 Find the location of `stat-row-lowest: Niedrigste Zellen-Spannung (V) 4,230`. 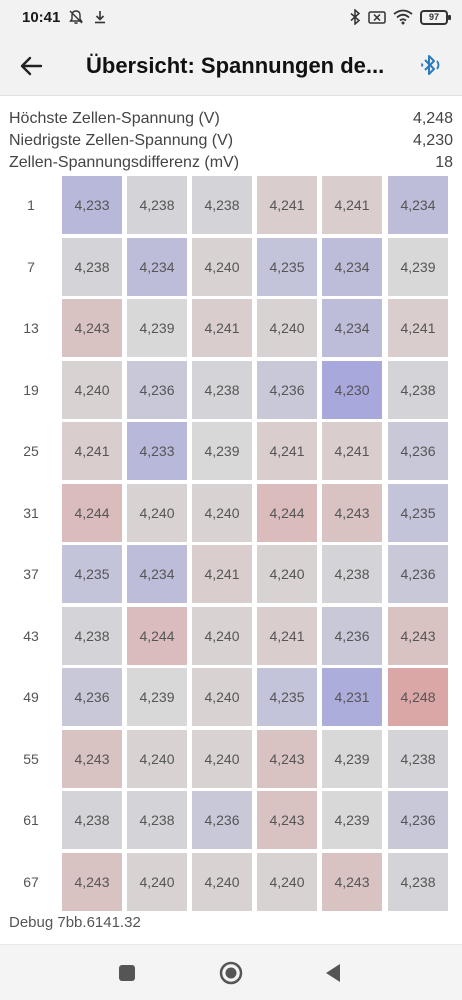

stat-row-lowest: Niedrigste Zellen-Spannung (V) 4,230 is located at coordinates (231, 141).